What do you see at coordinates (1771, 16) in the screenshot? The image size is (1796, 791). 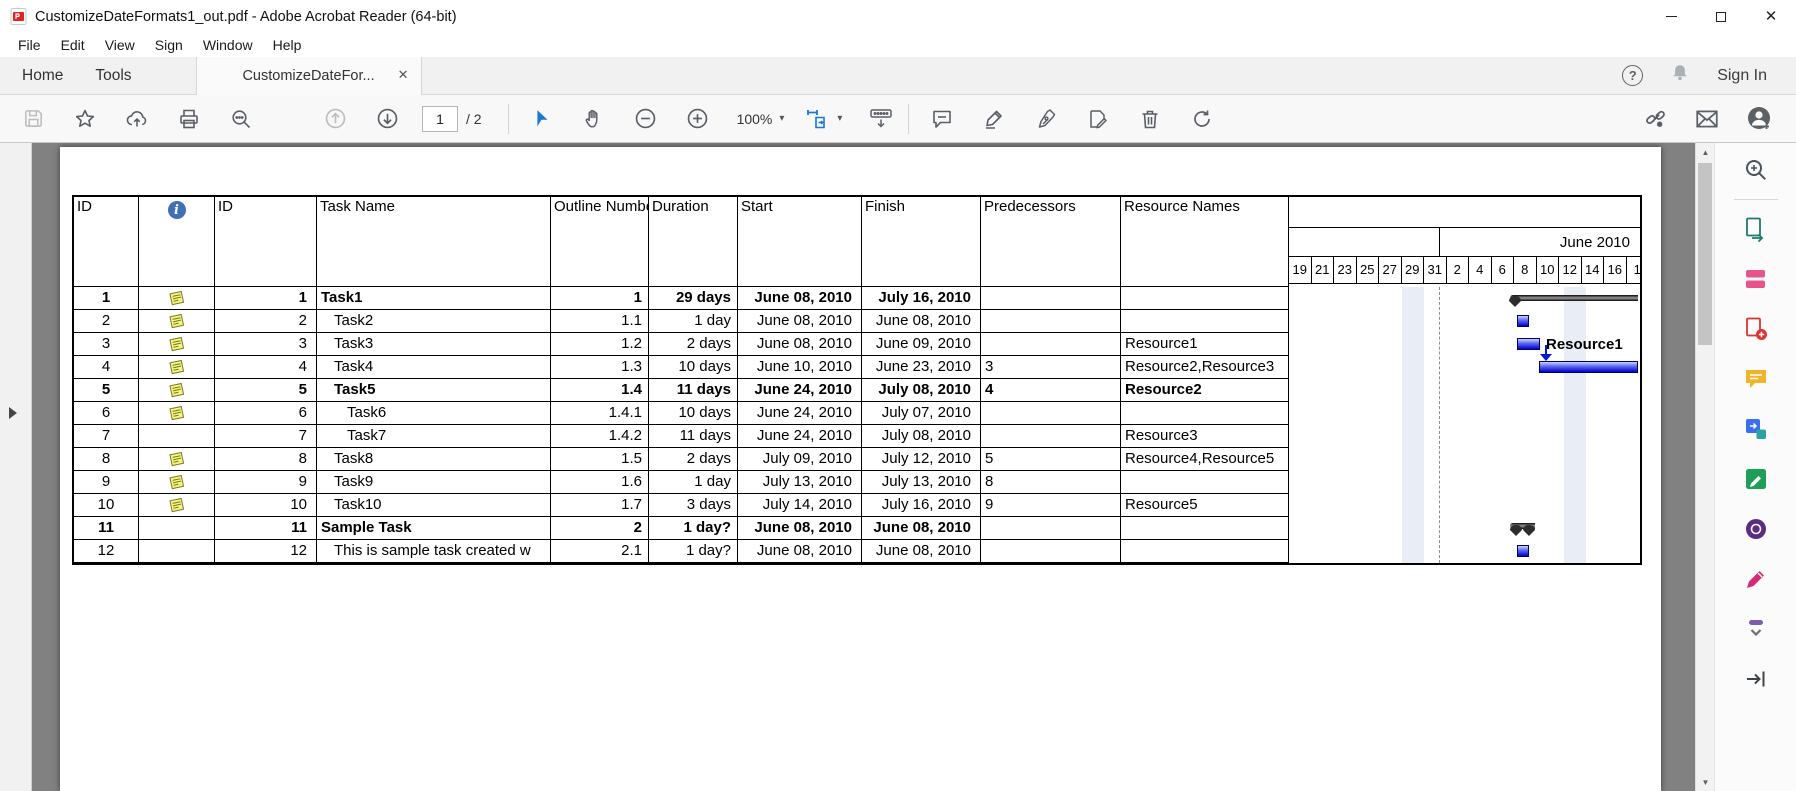 I see `close-button: ✕` at bounding box center [1771, 16].